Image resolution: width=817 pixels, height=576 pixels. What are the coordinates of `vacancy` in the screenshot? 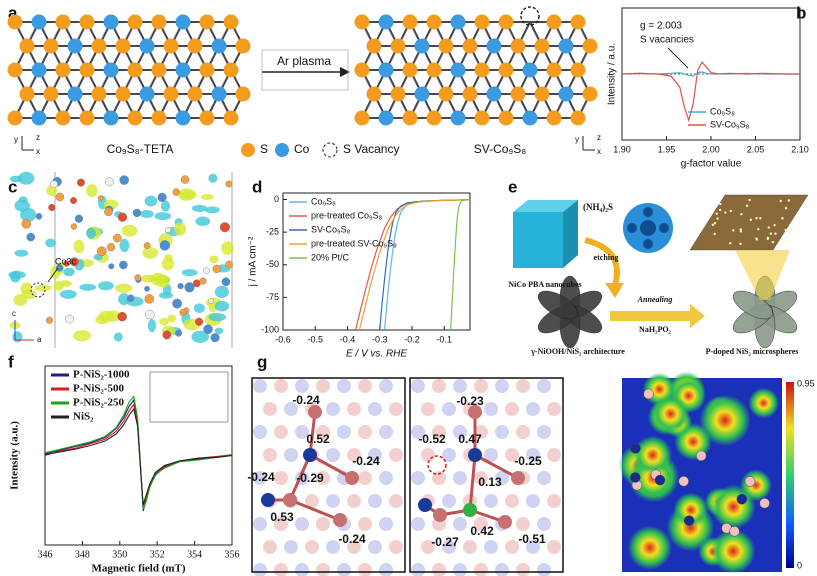 It's located at (530, 16).